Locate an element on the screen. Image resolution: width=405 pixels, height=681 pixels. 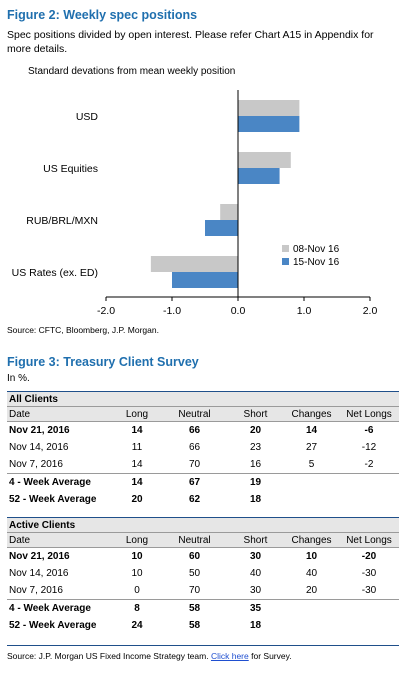
table-cell: 27 is located at coordinates (311, 448).